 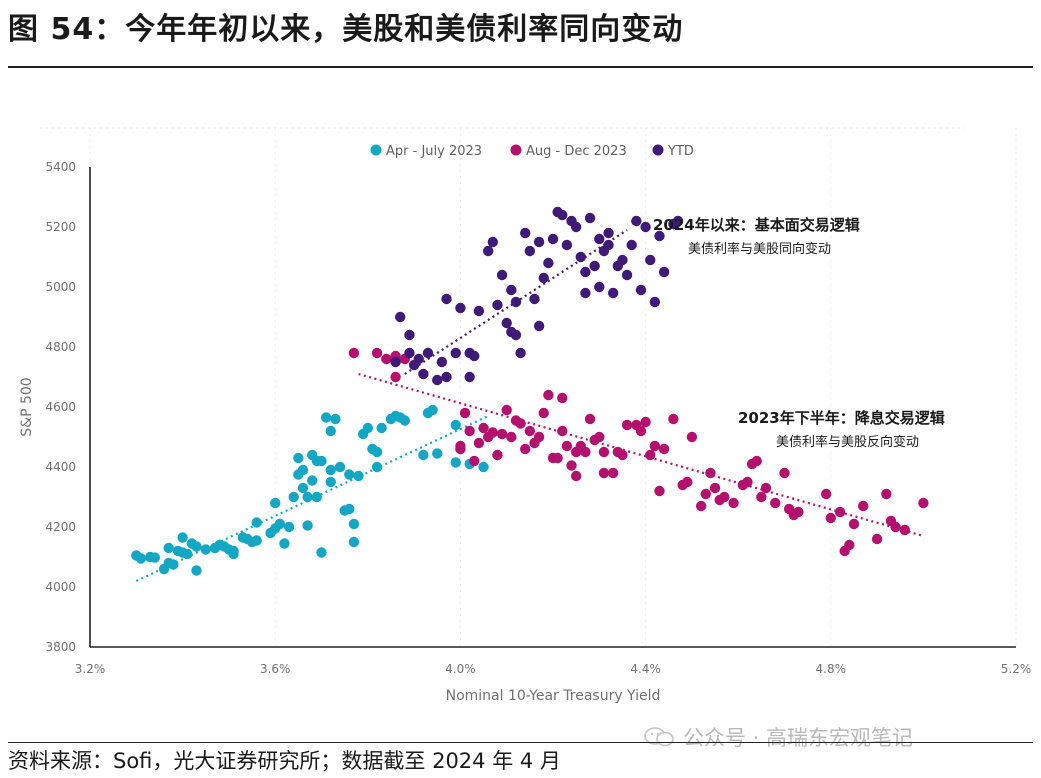 I want to click on legend-swatch-aug-dec, so click(x=516, y=150).